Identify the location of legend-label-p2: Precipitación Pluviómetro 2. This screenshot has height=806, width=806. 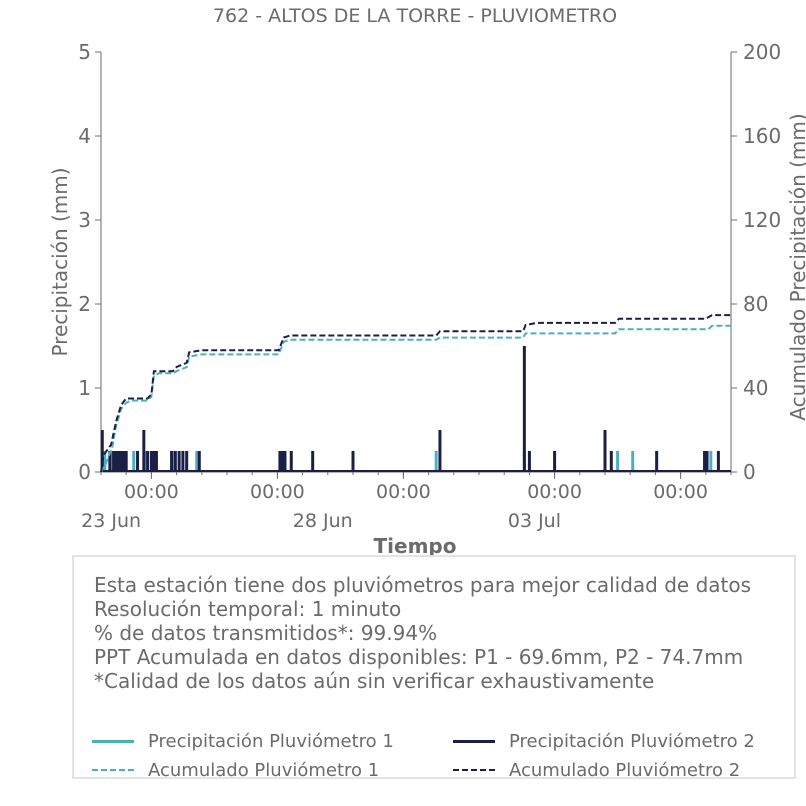
(632, 741).